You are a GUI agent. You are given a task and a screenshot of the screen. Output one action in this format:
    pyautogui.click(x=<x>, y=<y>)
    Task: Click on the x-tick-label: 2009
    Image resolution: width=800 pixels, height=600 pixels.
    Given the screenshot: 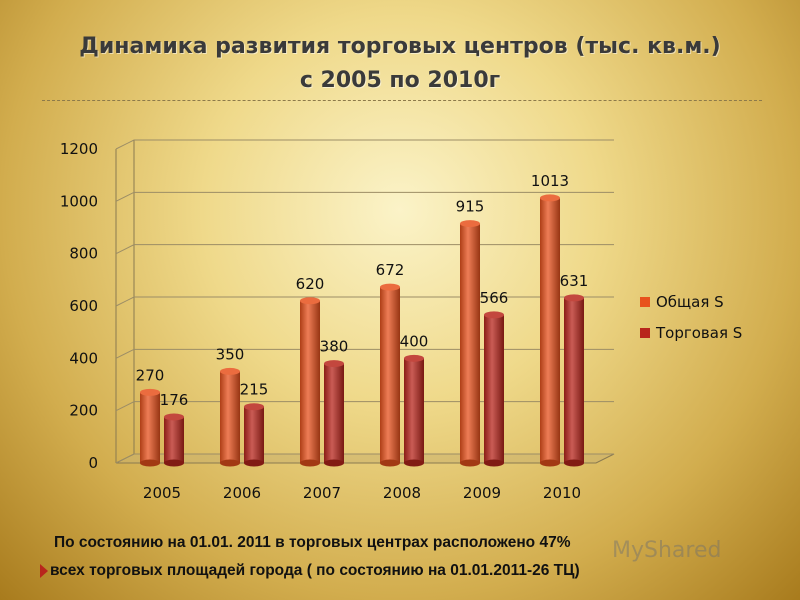 What is the action you would take?
    pyautogui.click(x=482, y=493)
    